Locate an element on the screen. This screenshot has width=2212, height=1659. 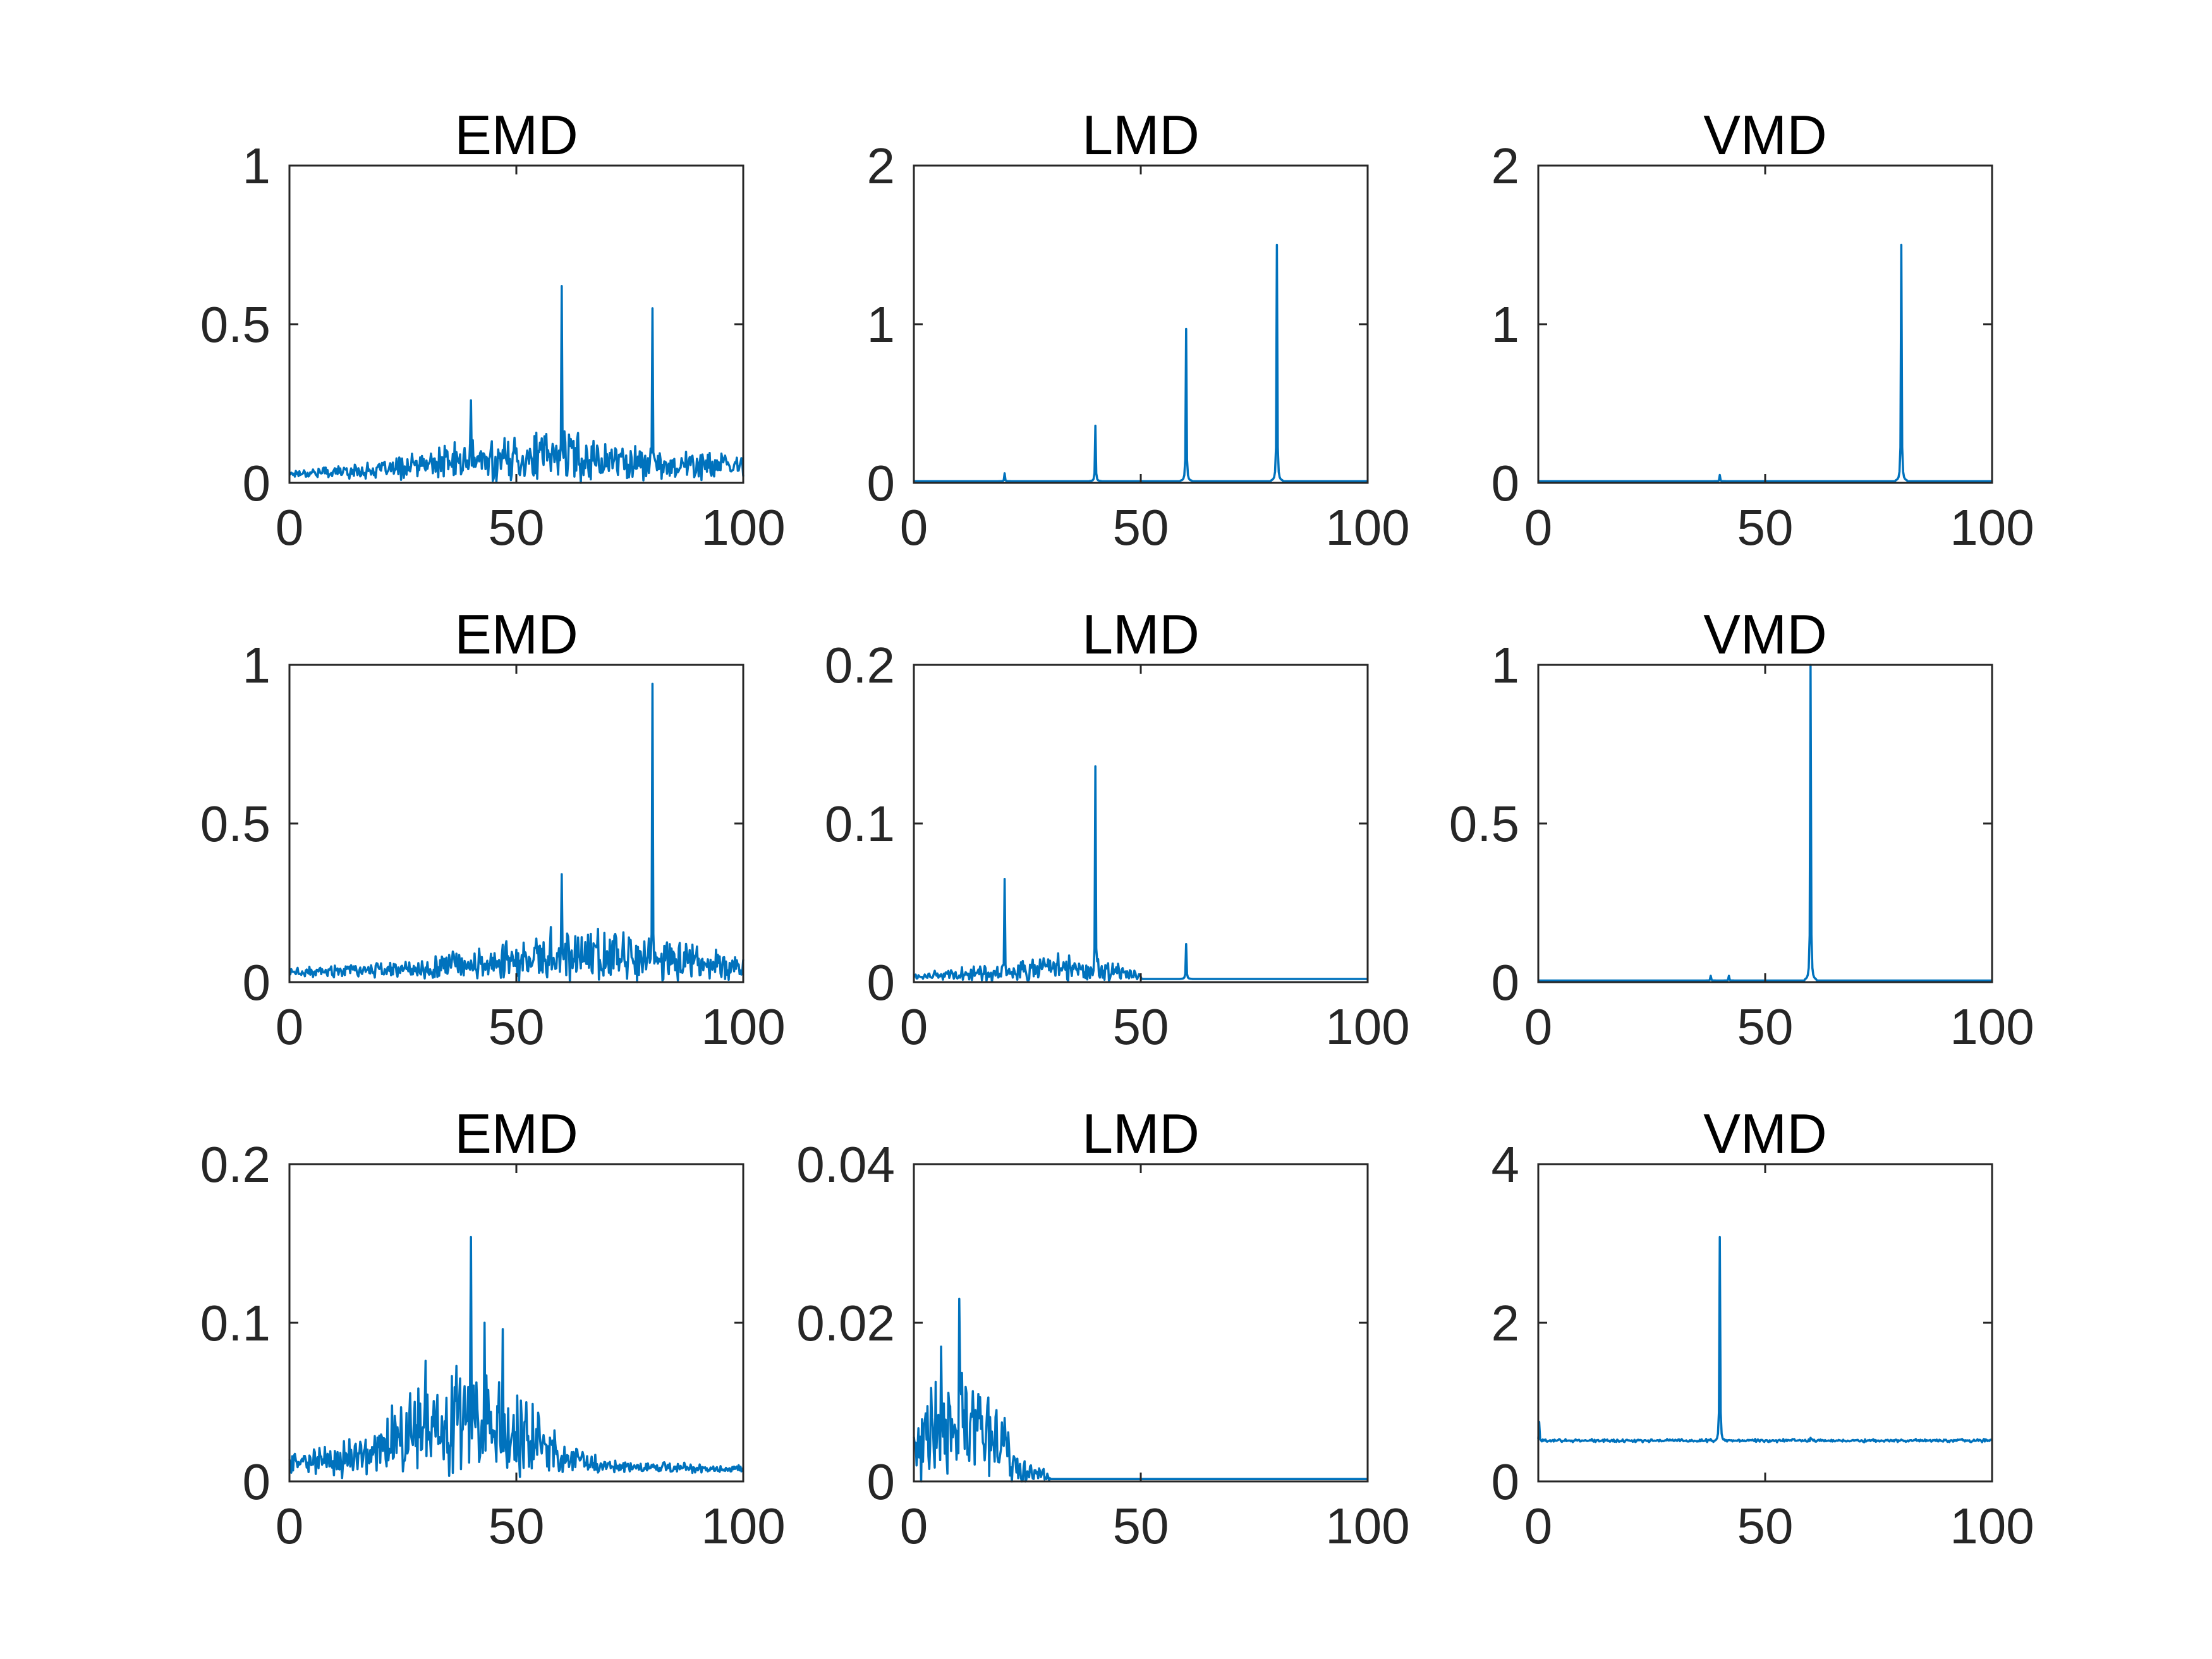
subplot-5: 0 50 100 0 0.1 0.2 LMD is located at coordinates (1117, 829).